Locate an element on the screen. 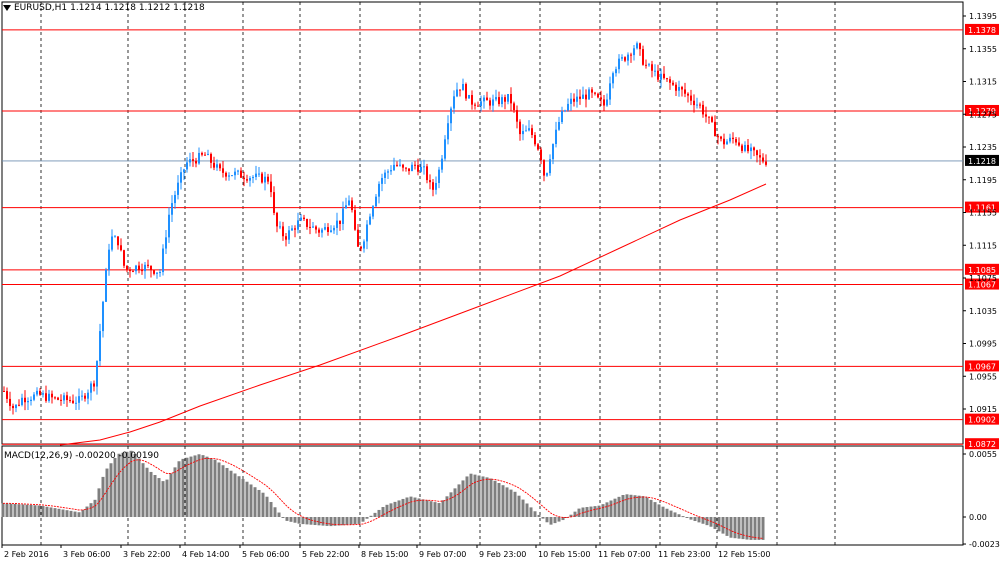  time-tick-label: 9 Feb 23:00 is located at coordinates (502, 554).